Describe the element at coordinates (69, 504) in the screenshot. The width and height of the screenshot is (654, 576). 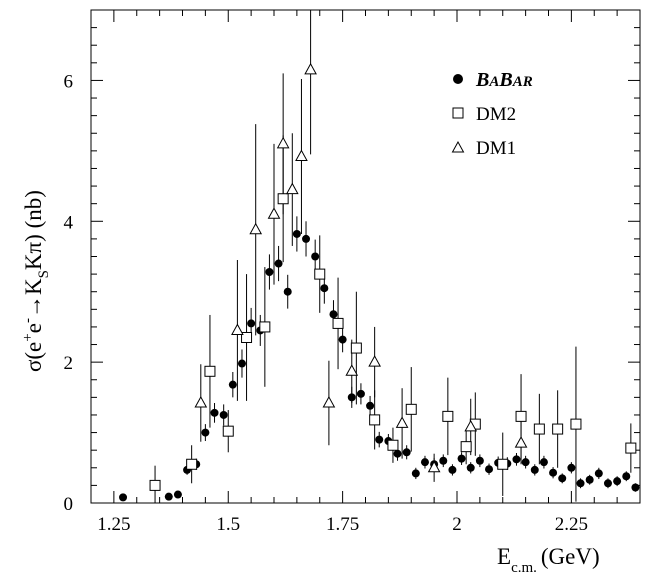
I see `y-tick-label: 0` at that location.